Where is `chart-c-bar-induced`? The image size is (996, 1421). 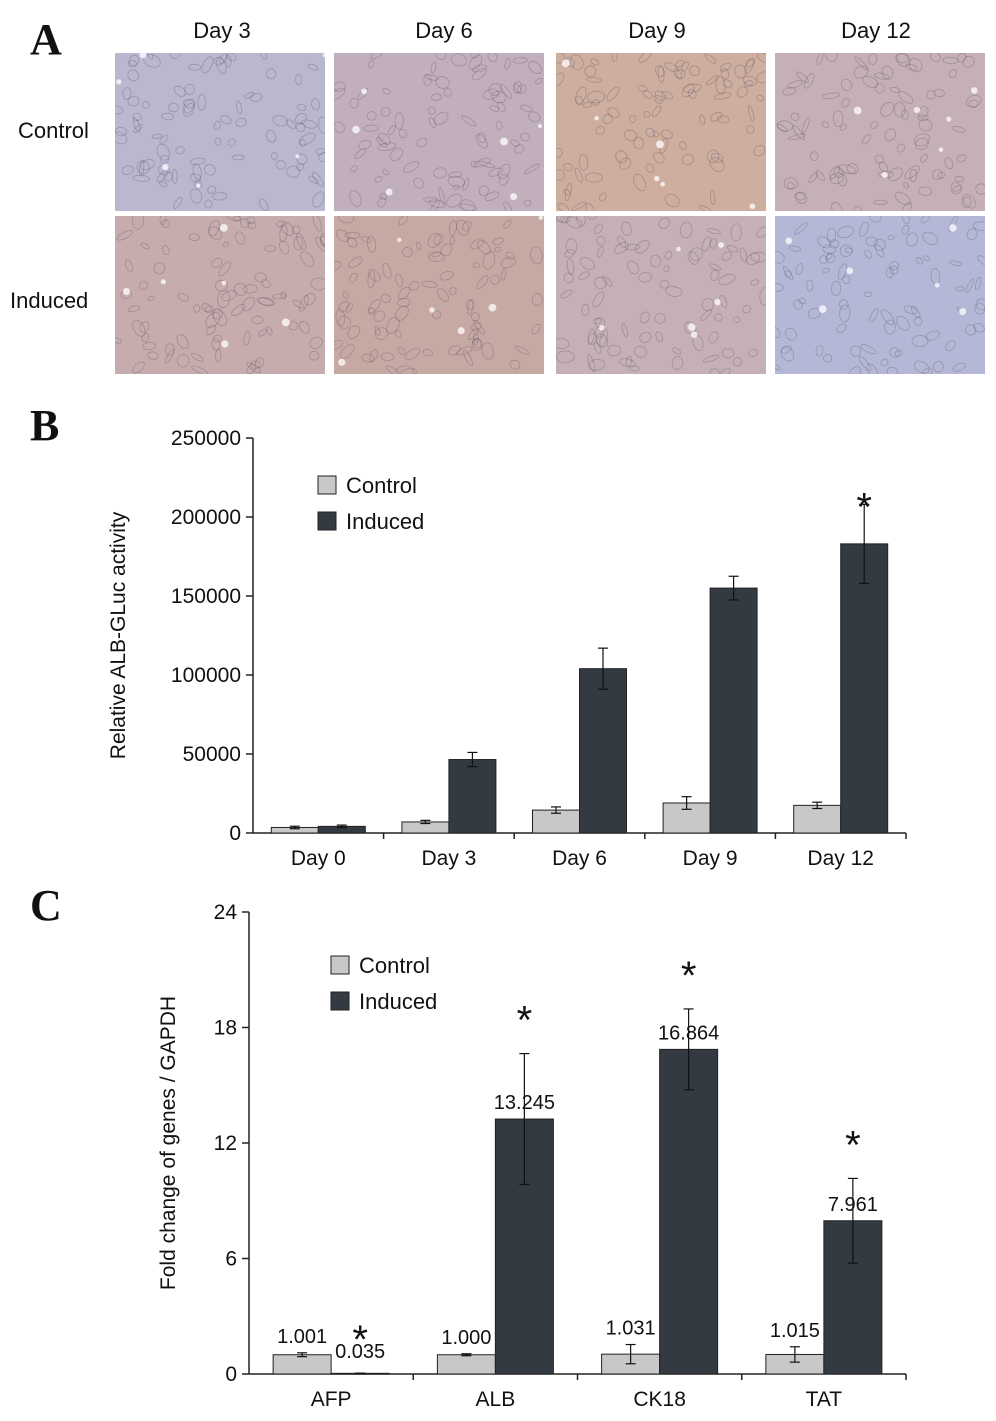 chart-c-bar-induced is located at coordinates (689, 1211).